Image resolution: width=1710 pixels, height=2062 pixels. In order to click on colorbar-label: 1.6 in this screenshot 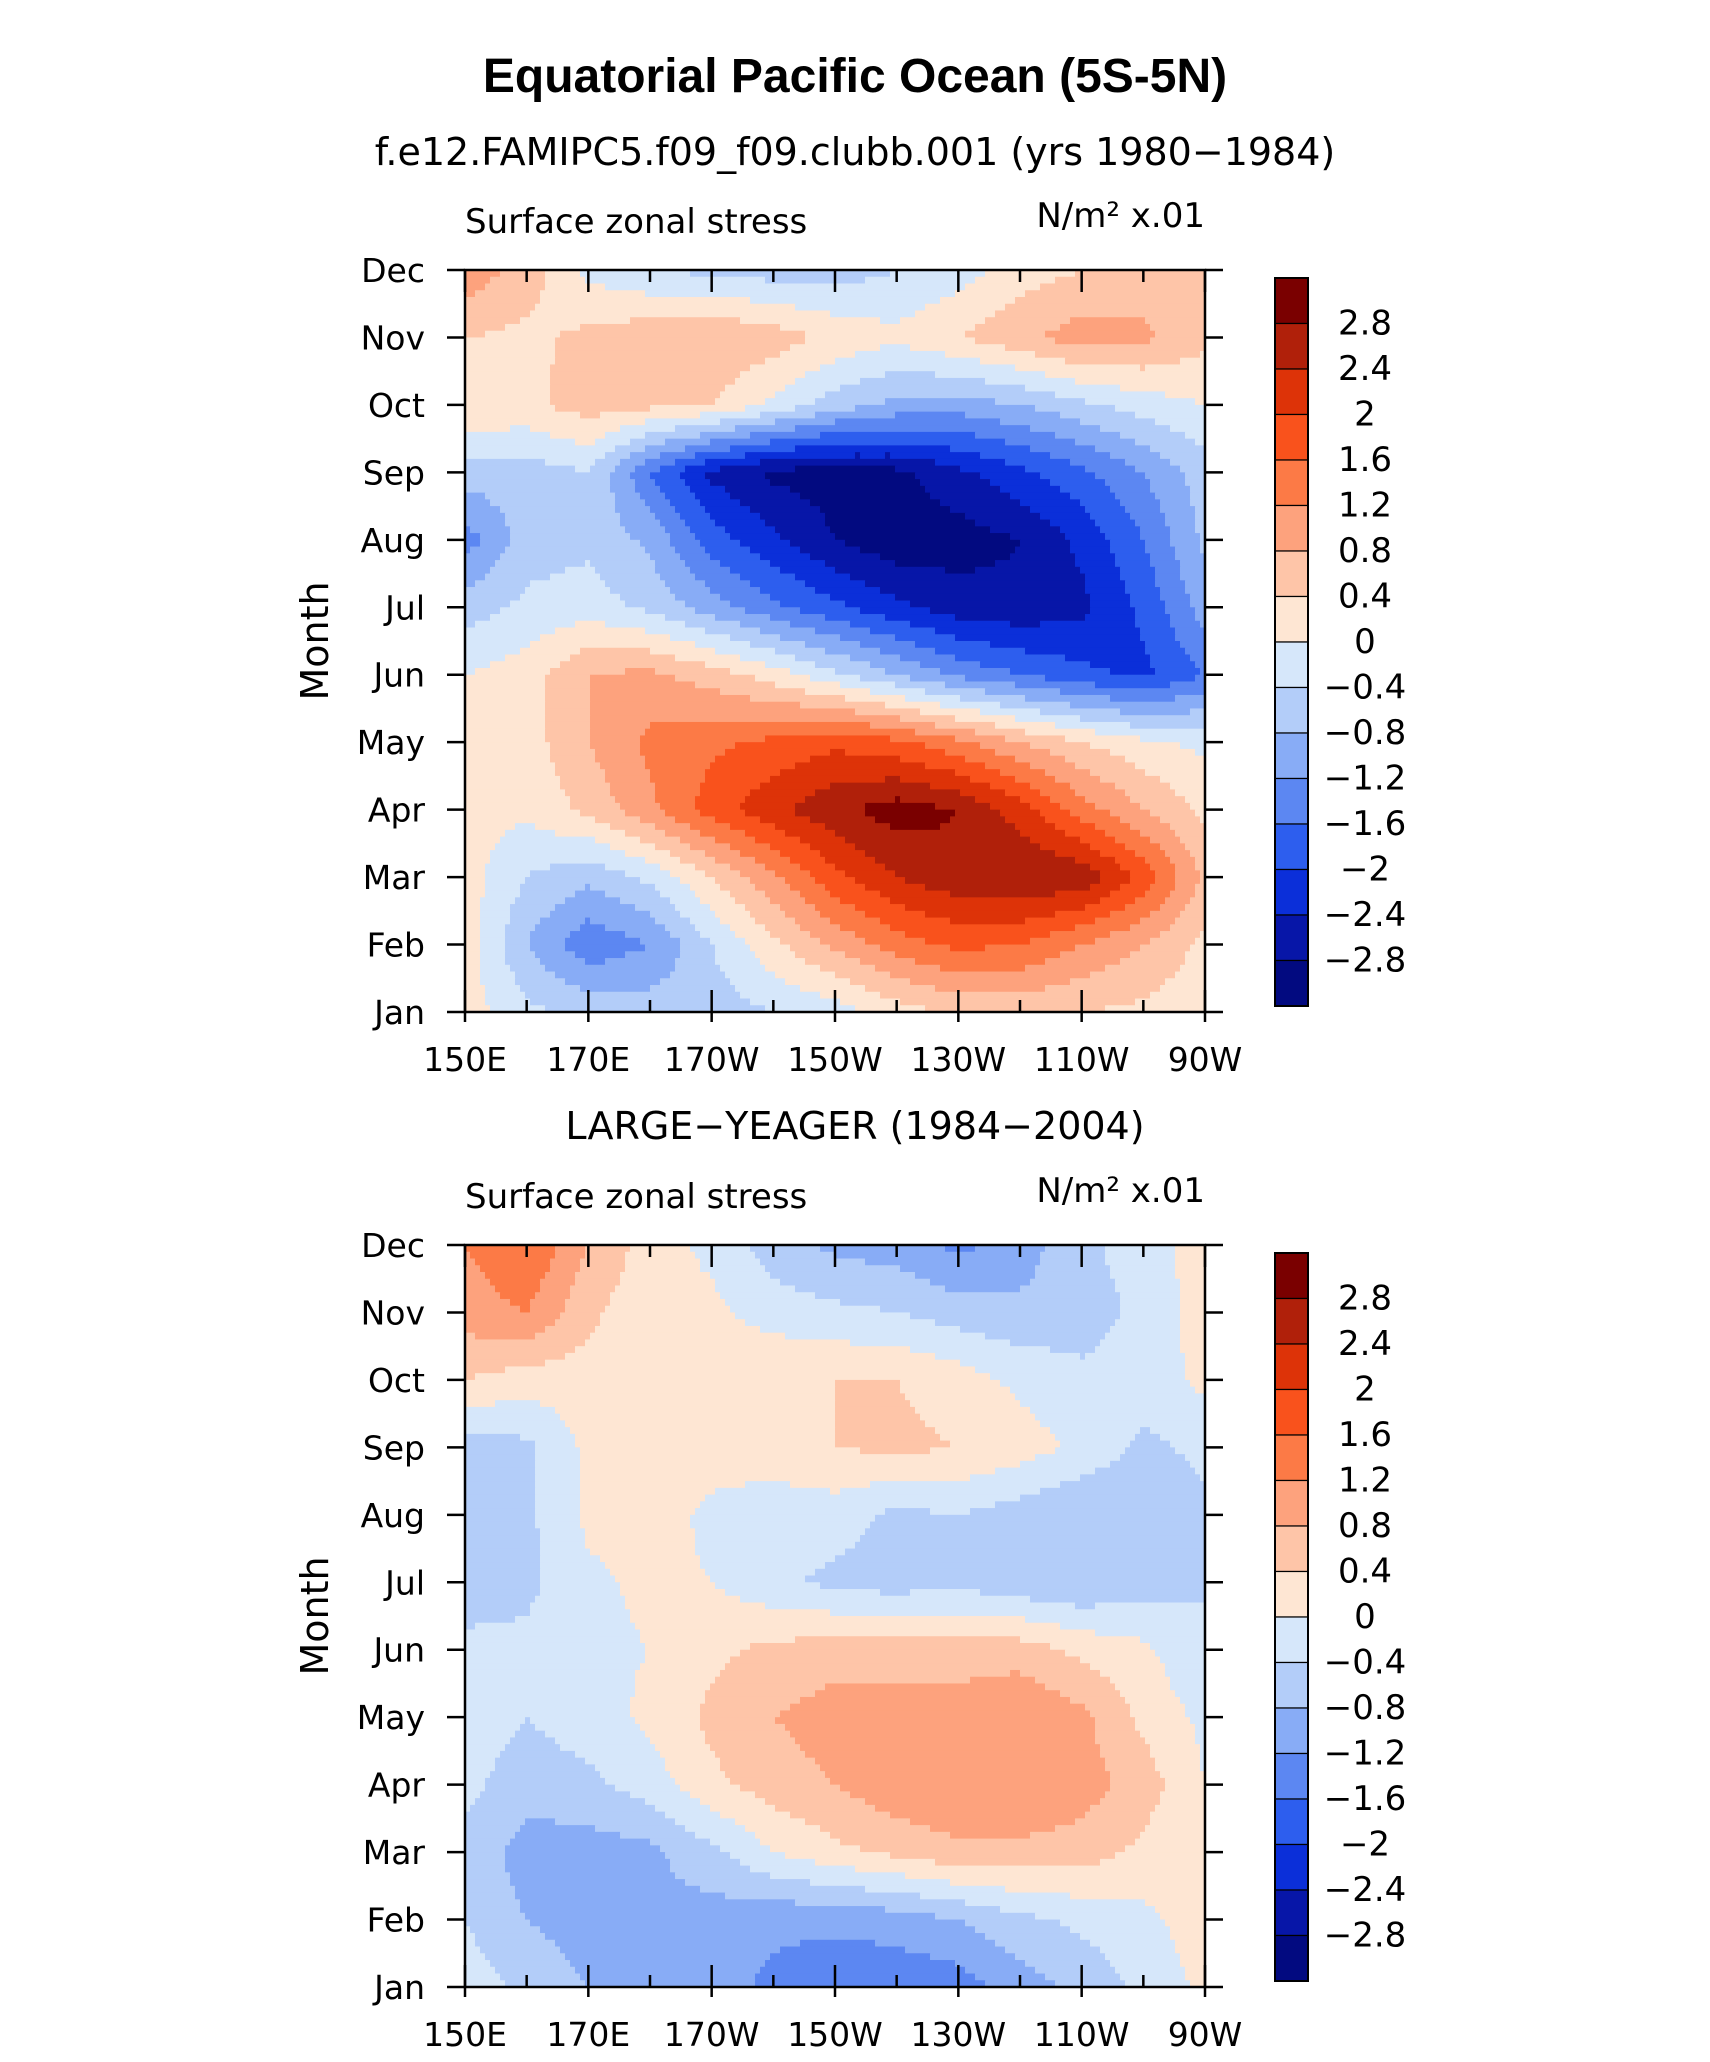, I will do `click(1365, 1435)`.